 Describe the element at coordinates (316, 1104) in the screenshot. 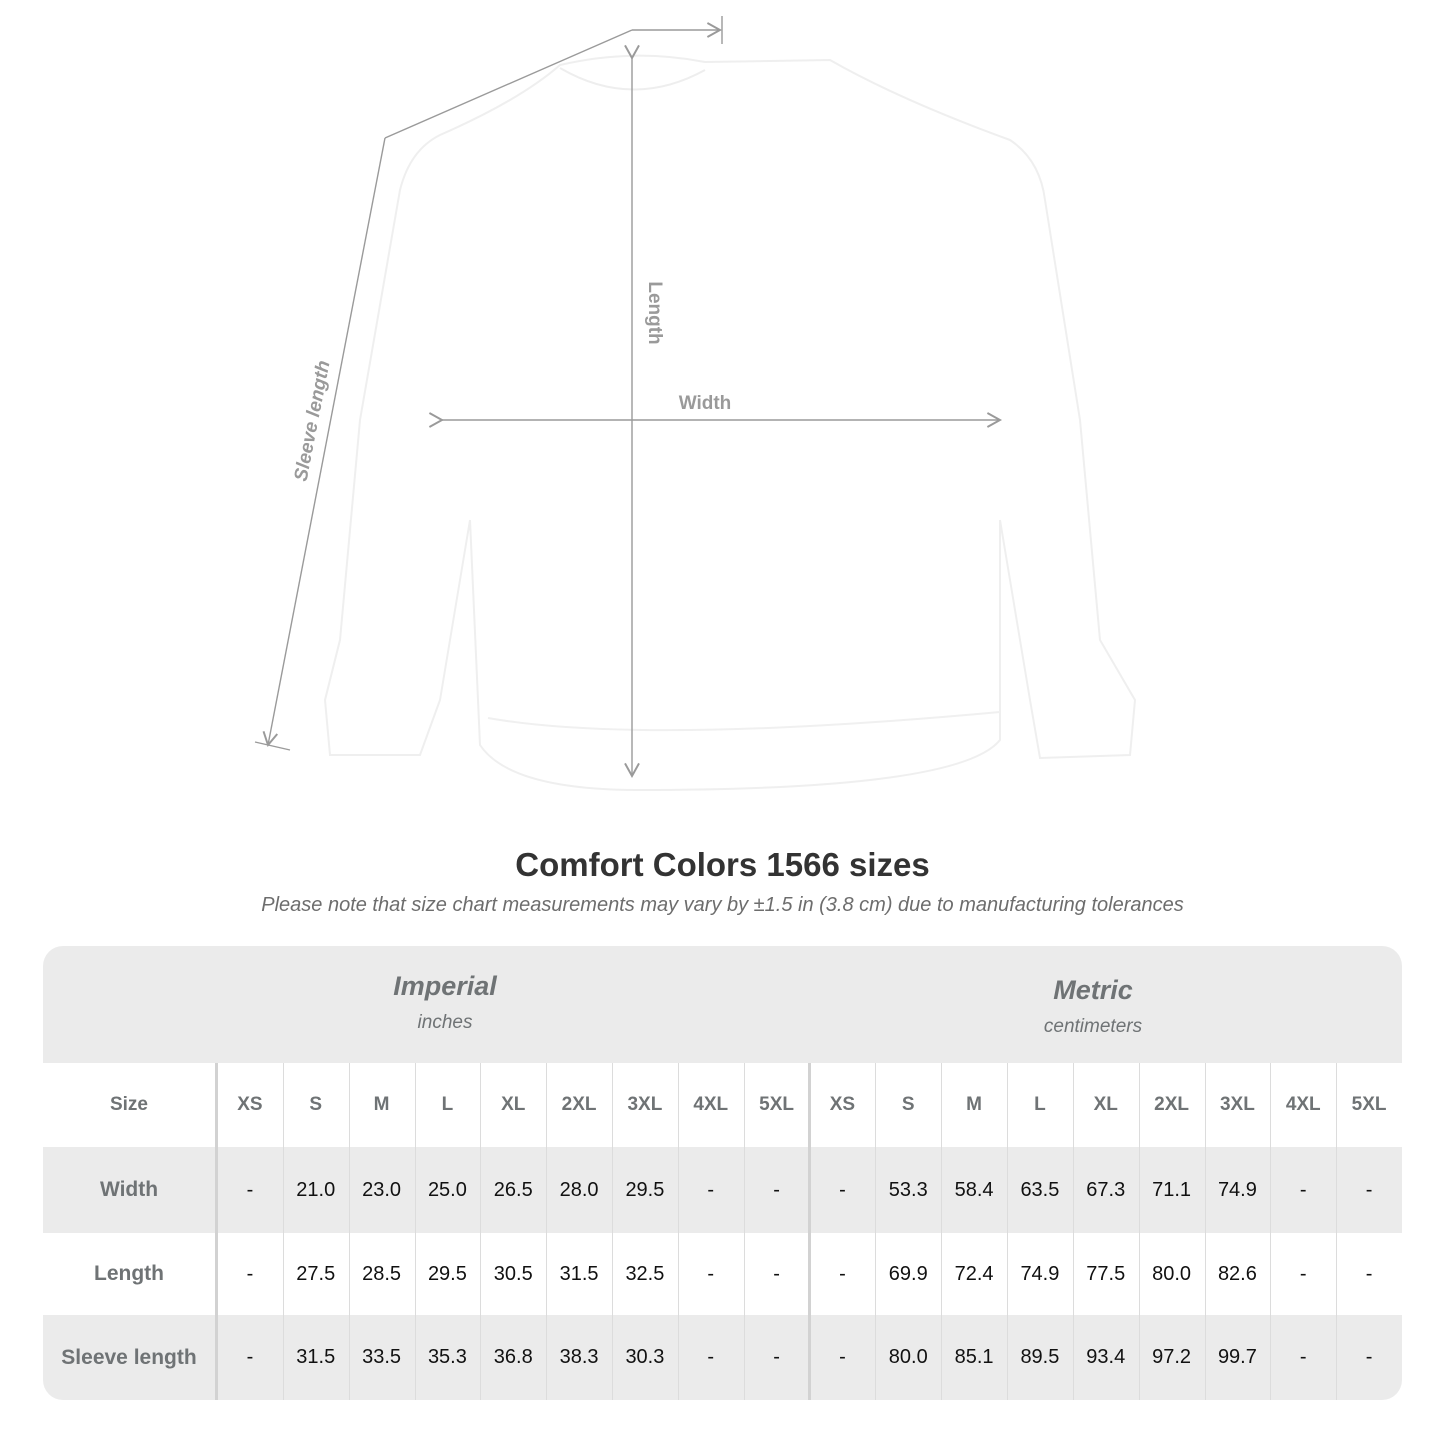

I see `imperial-size-header: S` at that location.